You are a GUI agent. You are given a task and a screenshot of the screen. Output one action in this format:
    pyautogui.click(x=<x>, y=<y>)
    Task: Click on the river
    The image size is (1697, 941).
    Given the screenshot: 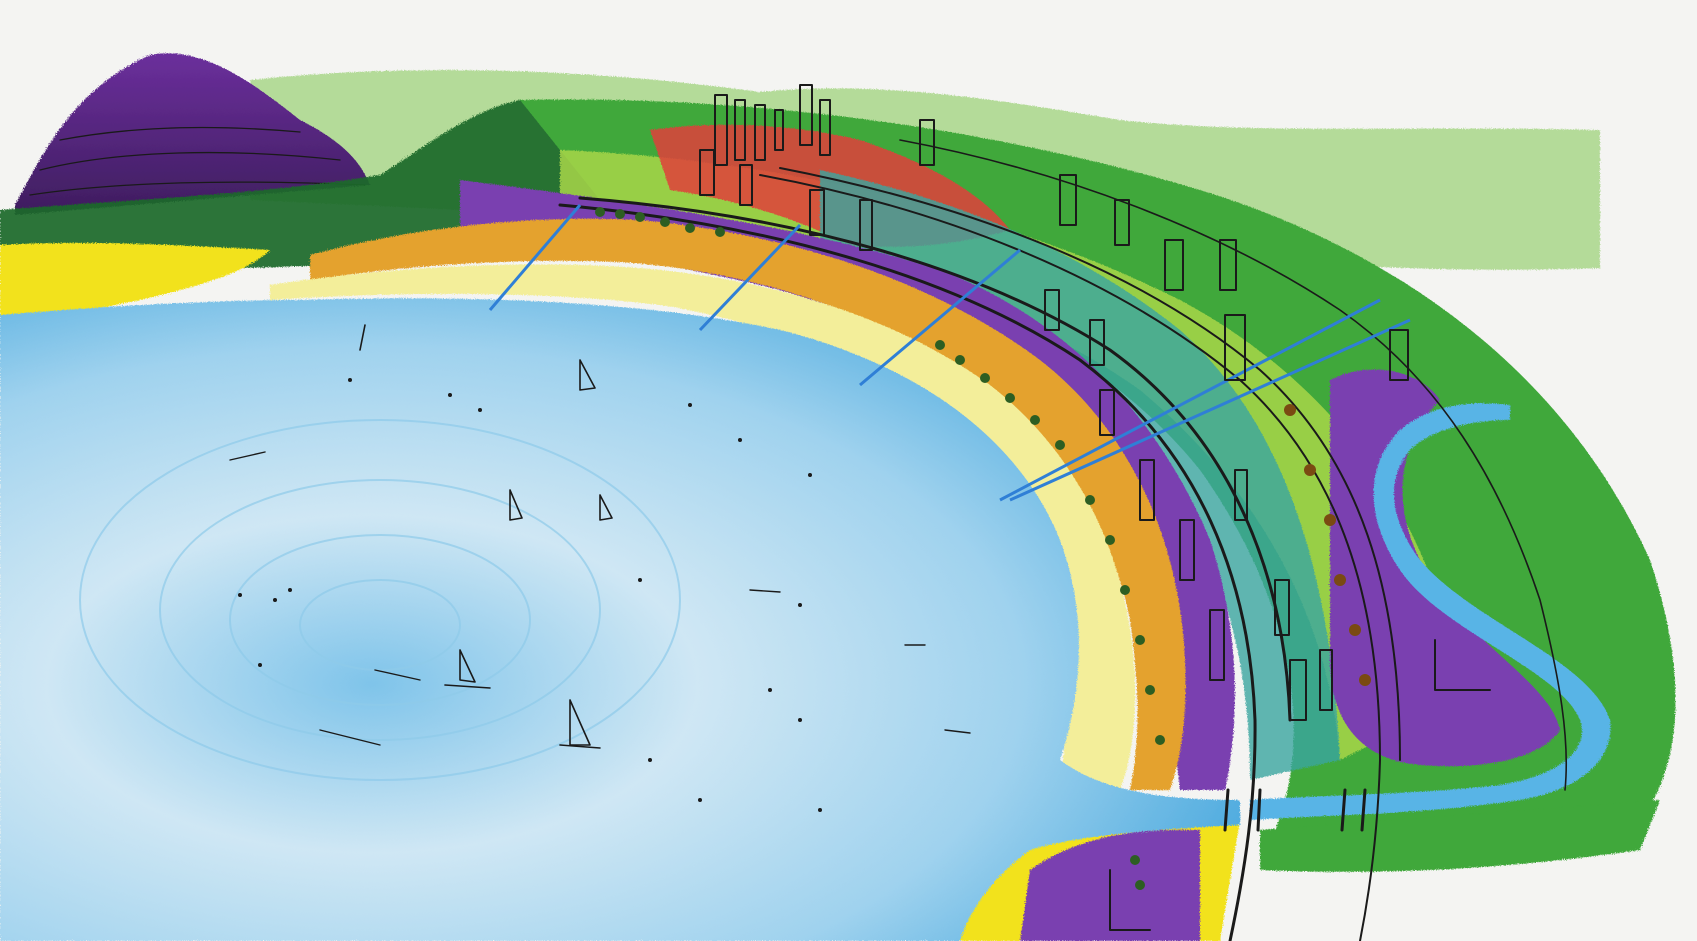 What is the action you would take?
    pyautogui.click(x=1430, y=611)
    